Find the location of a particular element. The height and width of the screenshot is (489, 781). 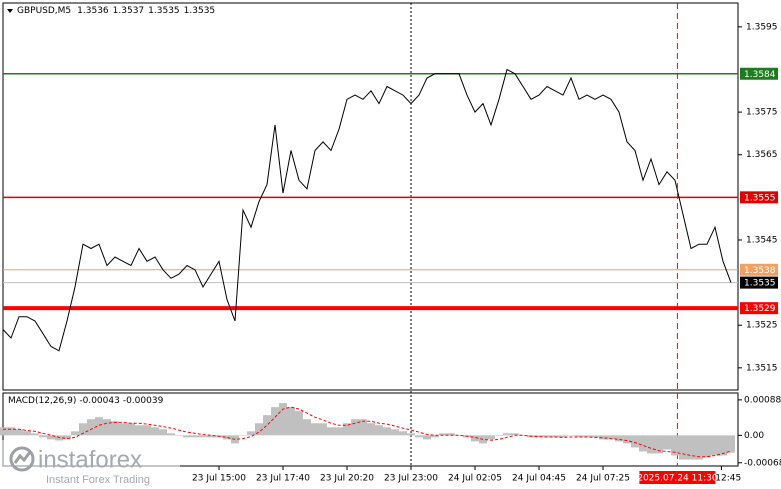

x-tick-label: 24 Jul 07:25 is located at coordinates (603, 479).